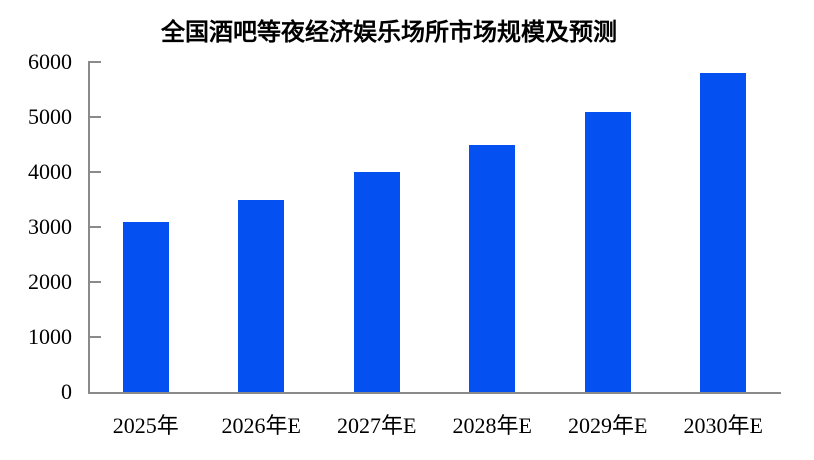 This screenshot has height=460, width=814. I want to click on x-axis-tick-label: 2027年E, so click(377, 425).